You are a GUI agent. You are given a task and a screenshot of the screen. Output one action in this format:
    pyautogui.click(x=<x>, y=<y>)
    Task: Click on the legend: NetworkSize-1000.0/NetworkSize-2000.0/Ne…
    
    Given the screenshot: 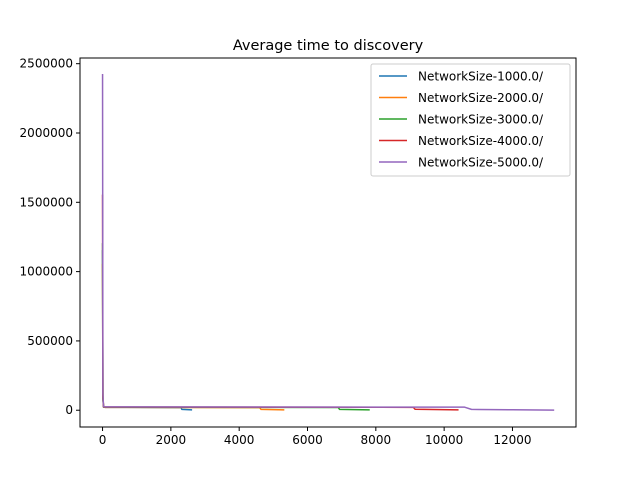 What is the action you would take?
    pyautogui.click(x=470, y=120)
    